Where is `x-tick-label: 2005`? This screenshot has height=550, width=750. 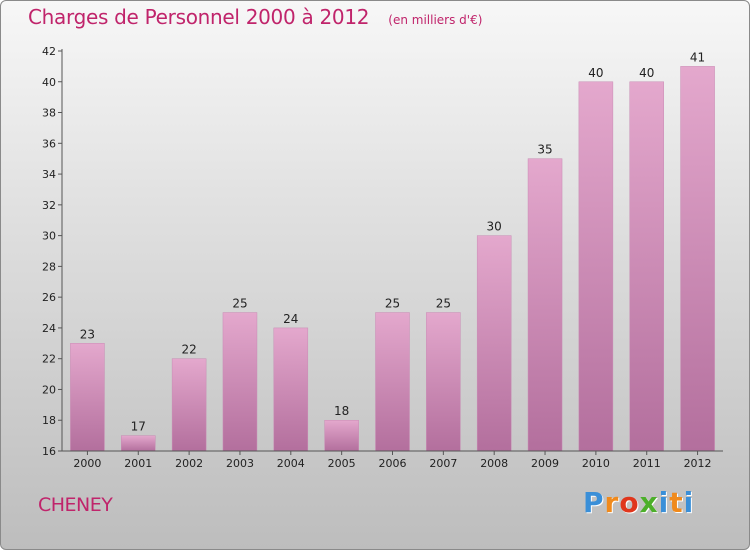
x-tick-label: 2005 is located at coordinates (342, 463).